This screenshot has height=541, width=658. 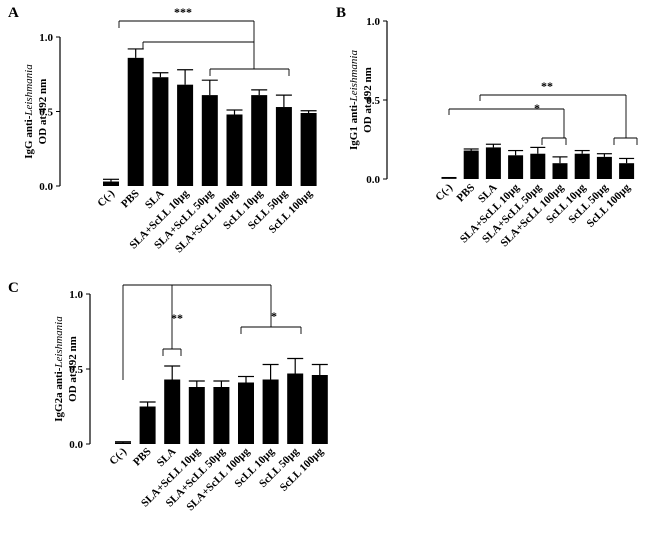 What do you see at coordinates (13, 13) in the screenshot?
I see `panel-letter: A` at bounding box center [13, 13].